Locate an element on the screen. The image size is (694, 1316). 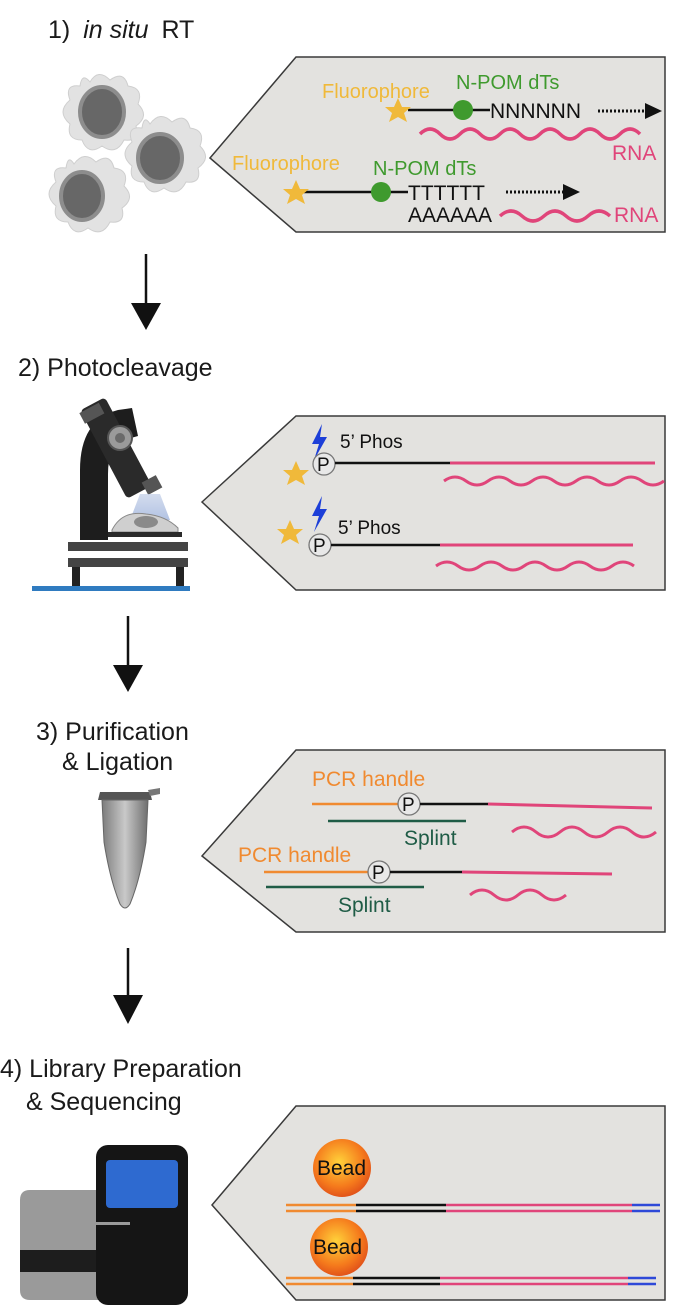
cells-illustration is located at coordinates (127, 153).